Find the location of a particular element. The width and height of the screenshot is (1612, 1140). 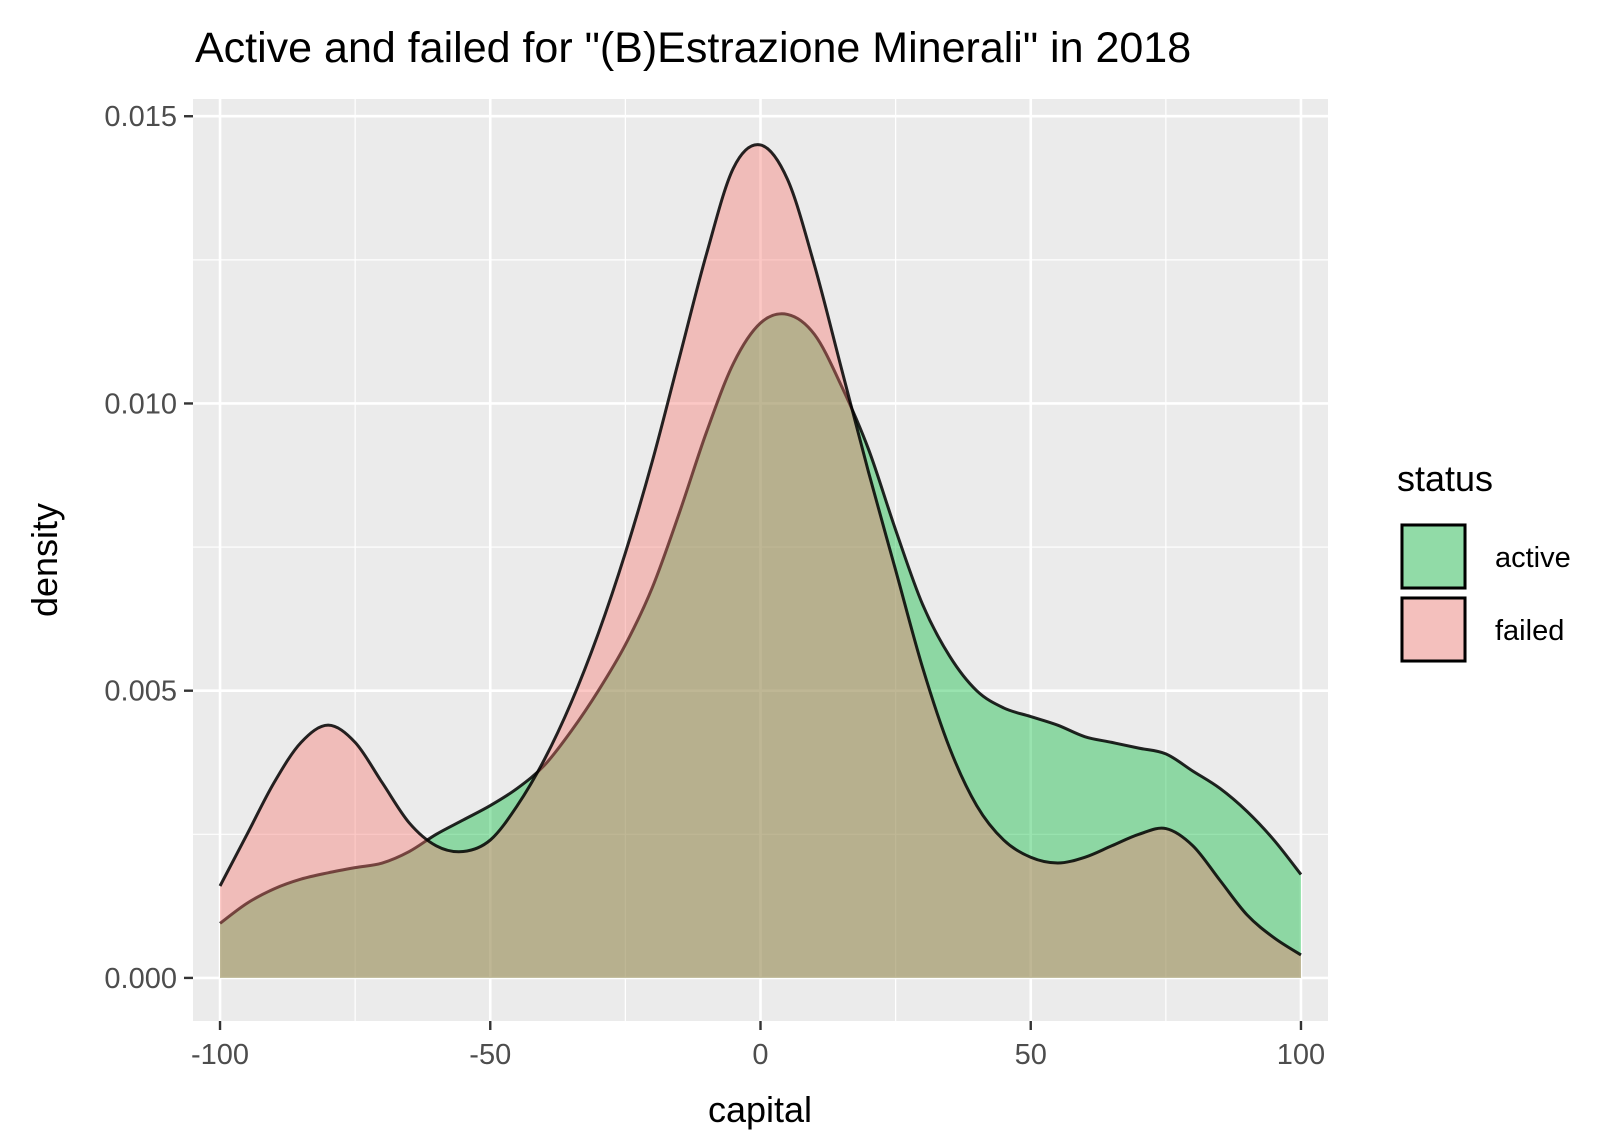

x-tick-label: 50 is located at coordinates (1031, 1055).